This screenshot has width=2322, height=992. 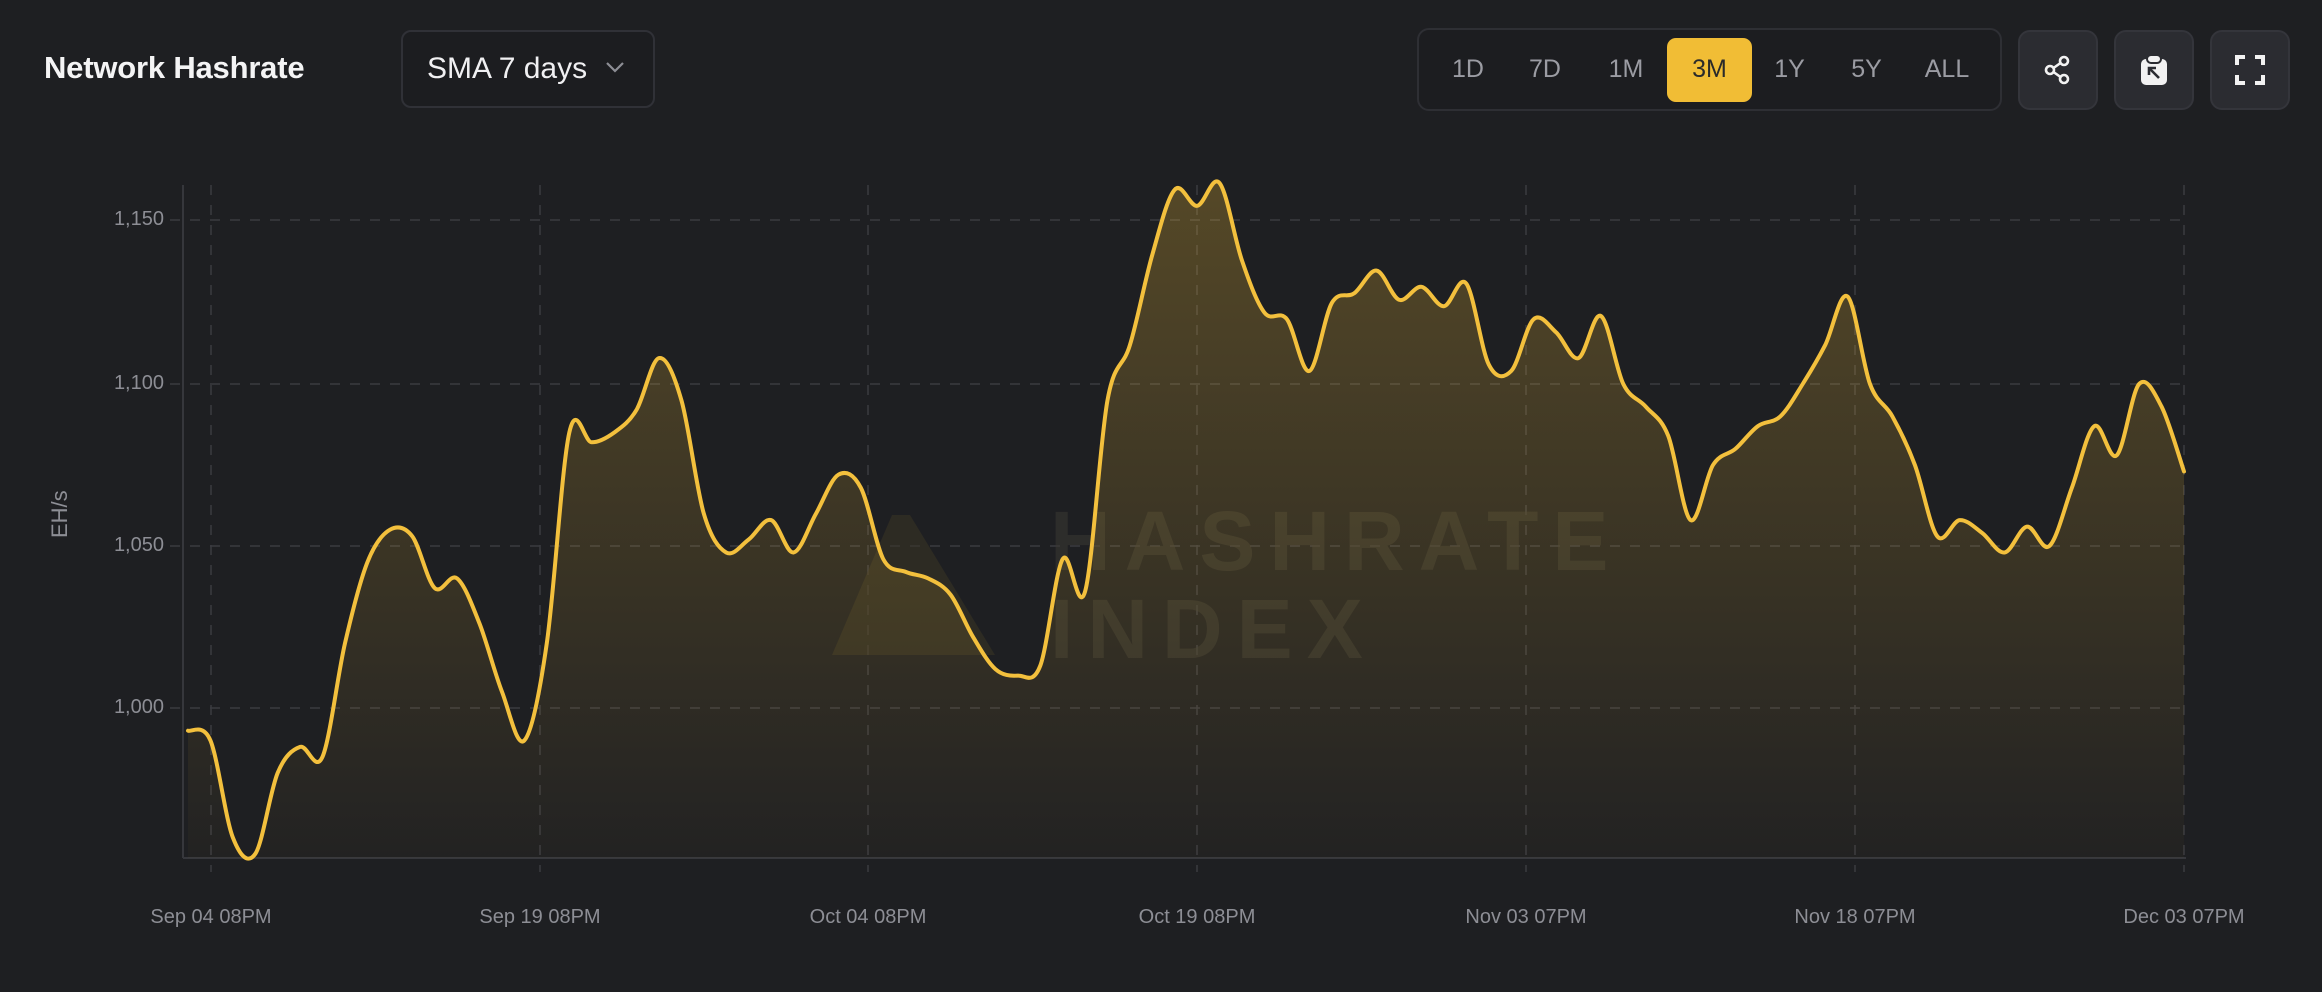 What do you see at coordinates (211, 917) in the screenshot?
I see `x-tick-label: Sep 04 08PM` at bounding box center [211, 917].